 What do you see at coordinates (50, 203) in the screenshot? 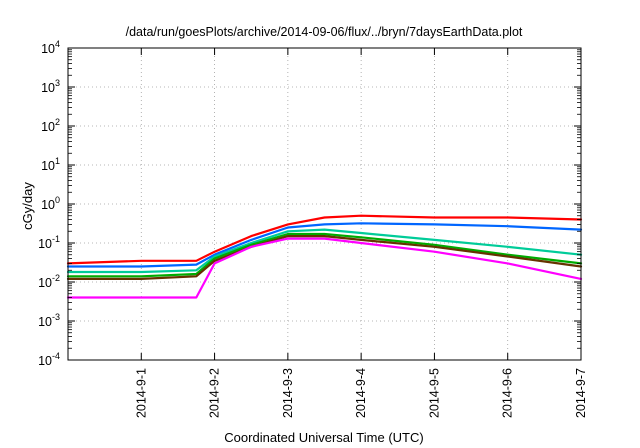
I see `y-tick-label: 10⁰` at bounding box center [50, 203].